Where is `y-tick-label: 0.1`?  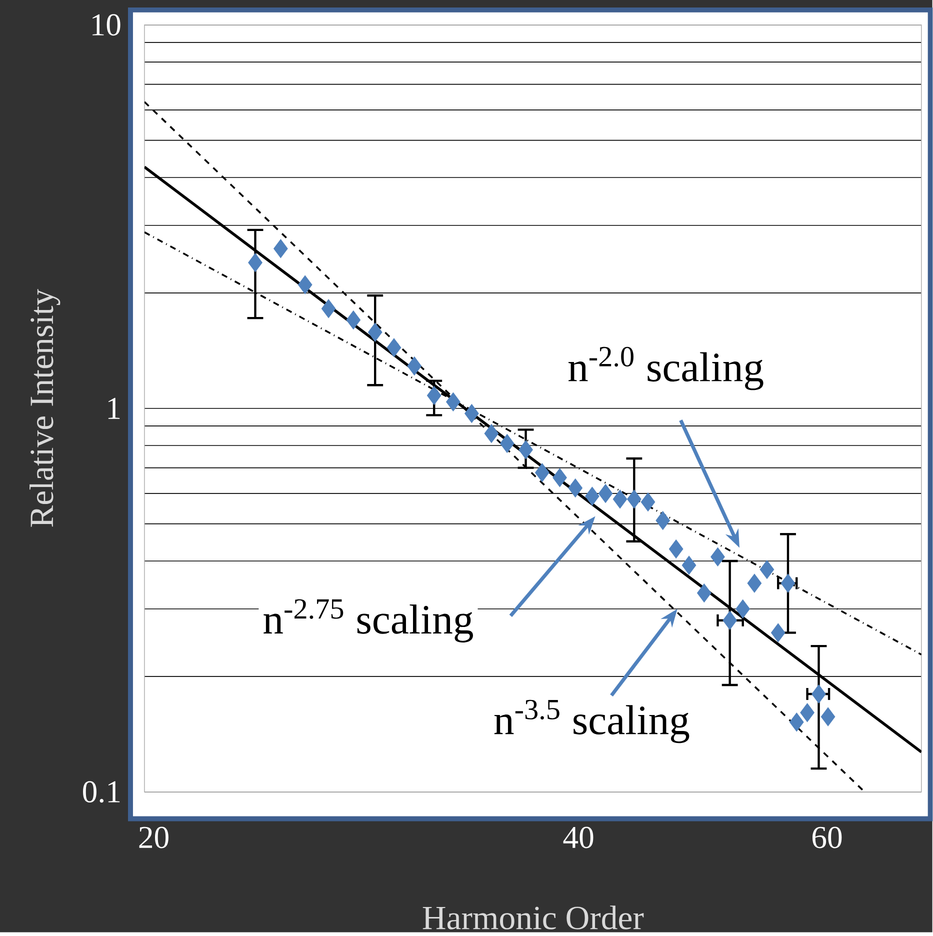 y-tick-label: 0.1 is located at coordinates (101, 792).